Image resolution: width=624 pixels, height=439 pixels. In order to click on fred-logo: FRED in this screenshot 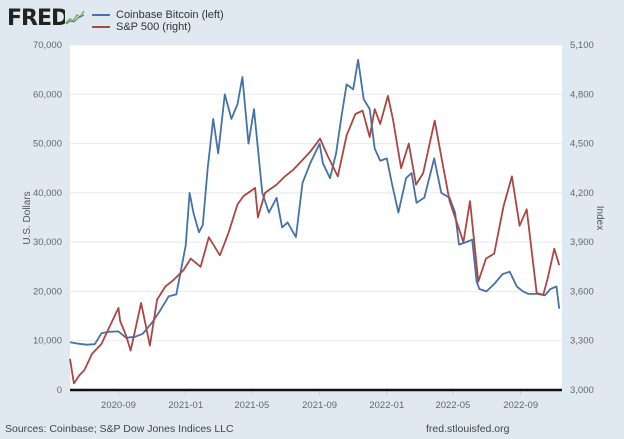, I will do `click(38, 18)`.